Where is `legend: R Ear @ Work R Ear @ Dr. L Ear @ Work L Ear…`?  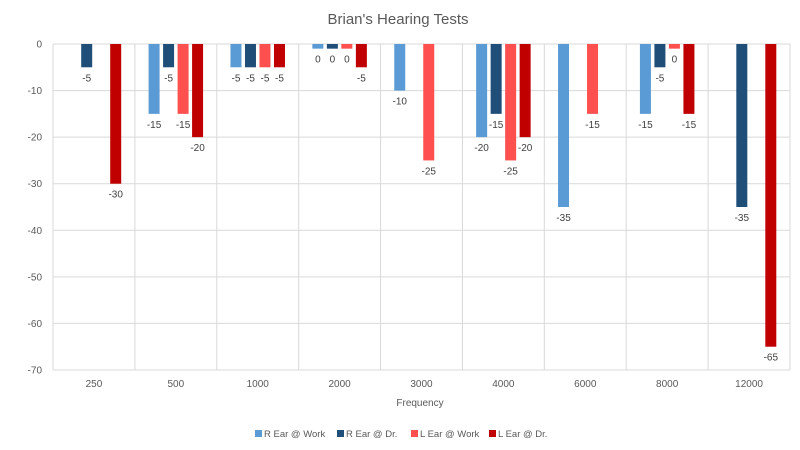 legend: R Ear @ Work R Ear @ Dr. L Ear @ Work L Ear… is located at coordinates (401, 434).